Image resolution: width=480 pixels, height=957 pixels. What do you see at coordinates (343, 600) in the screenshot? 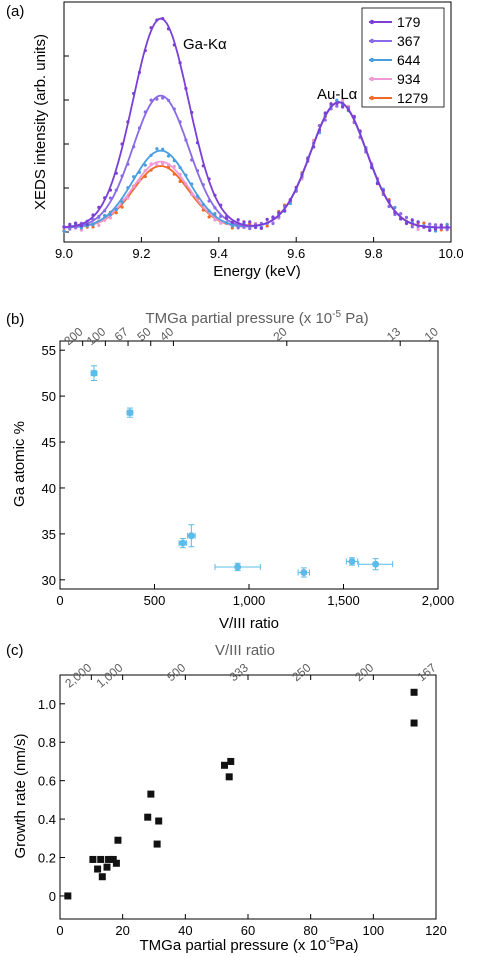
I see `x-tick-label: 1,500` at bounding box center [343, 600].